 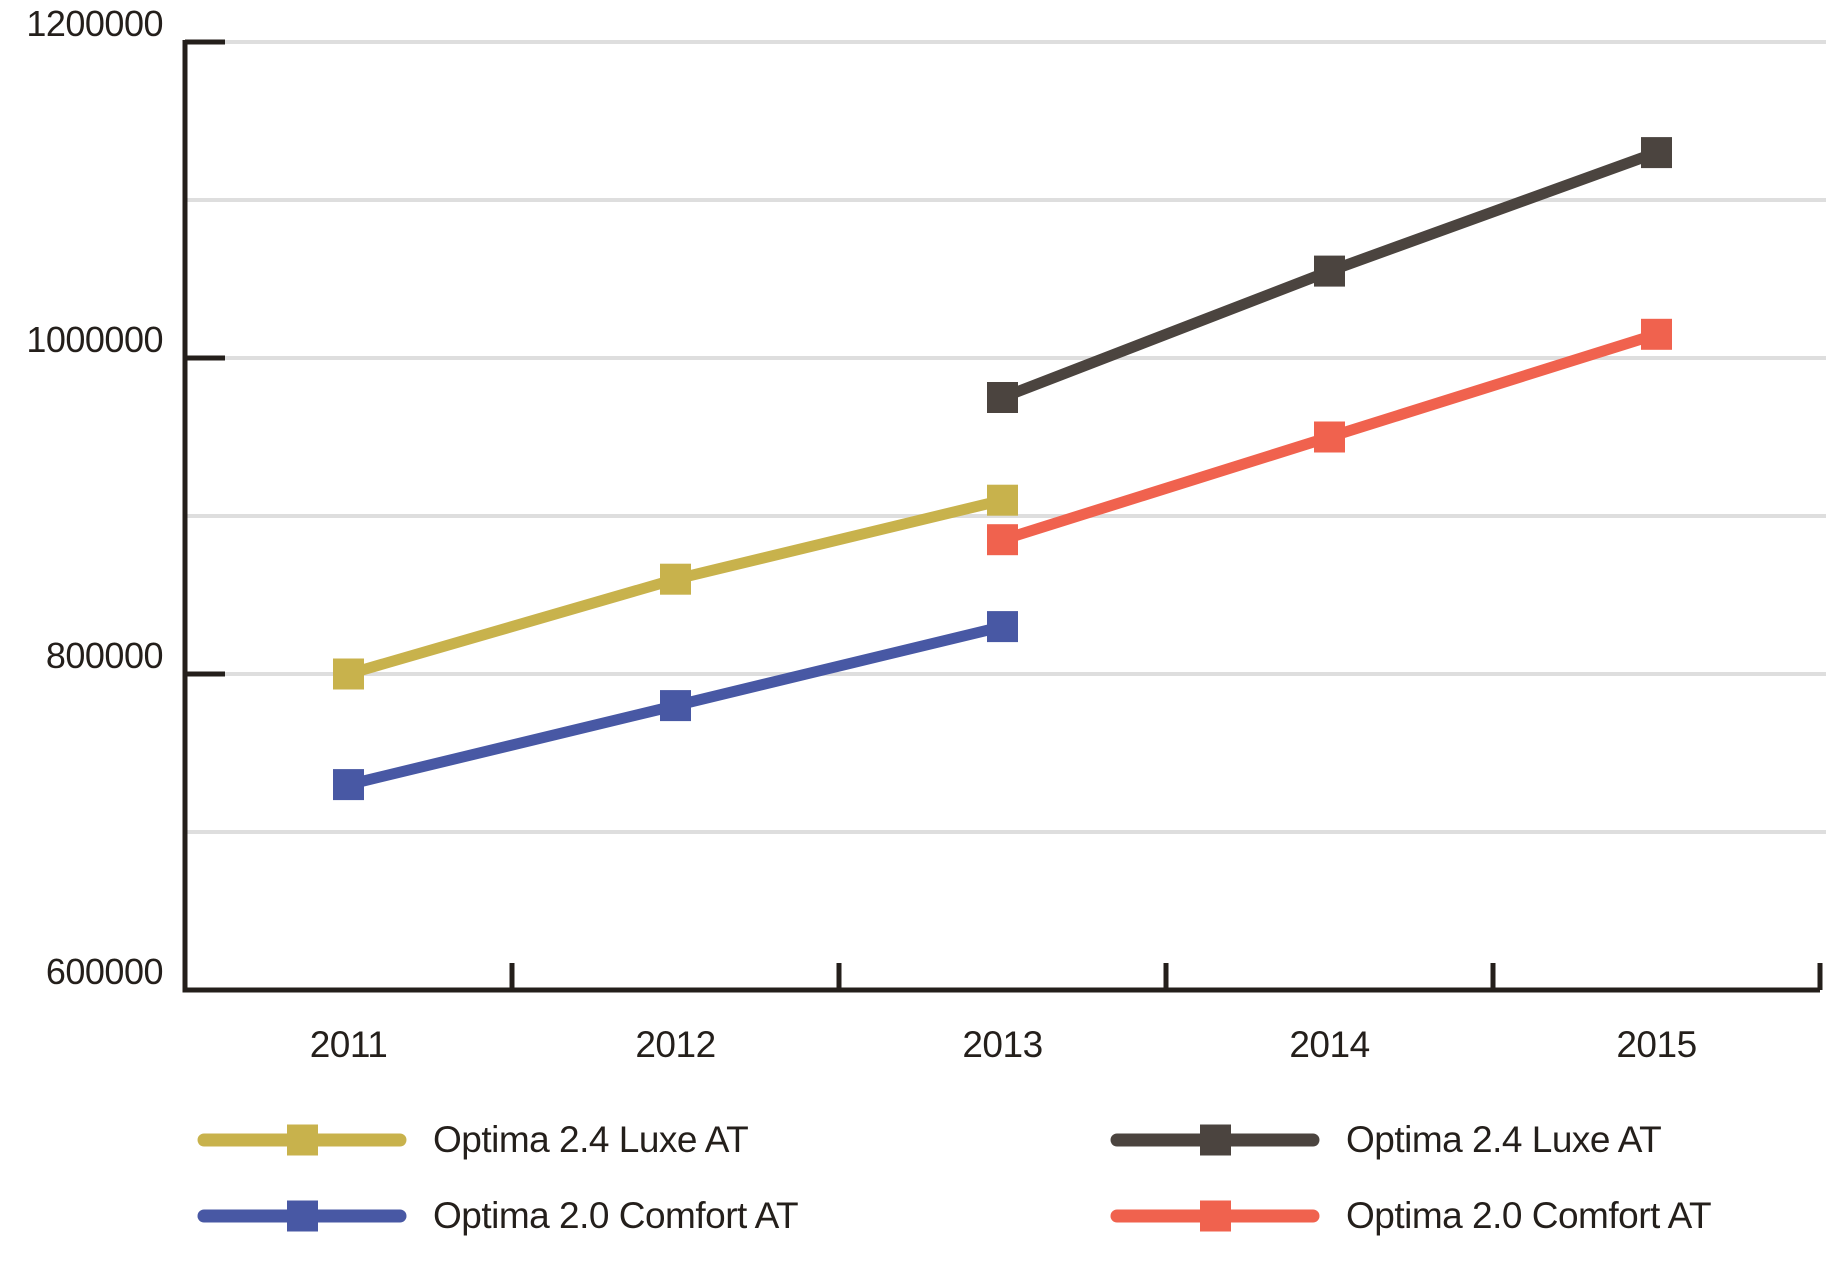 I want to click on x-axis-tick-label: 2012, so click(x=675, y=1044).